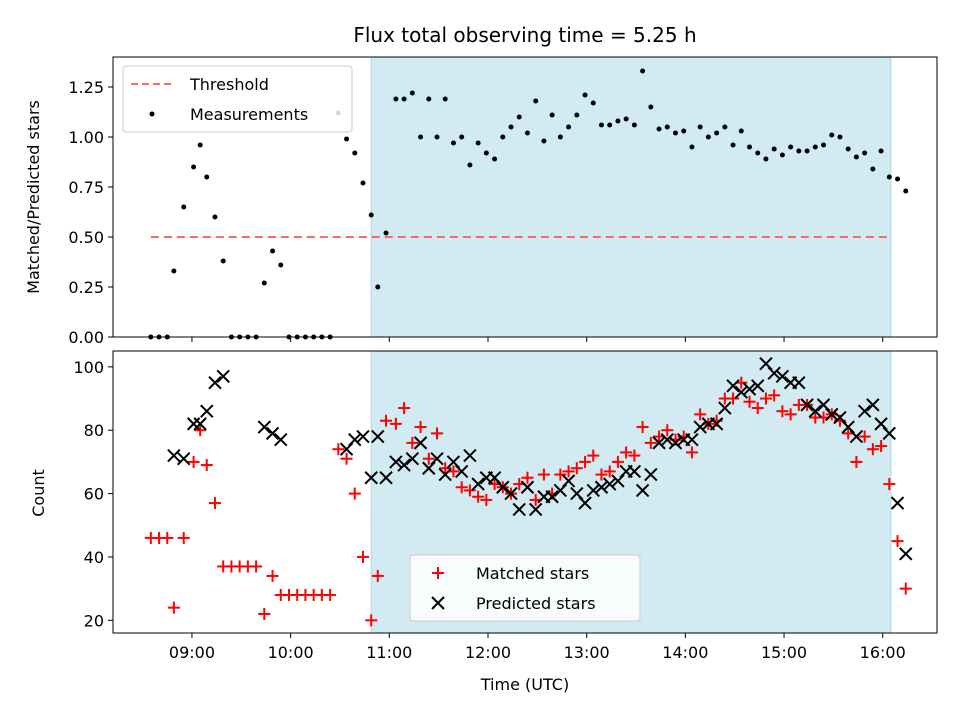  What do you see at coordinates (94, 494) in the screenshot?
I see `y-tick-label: 60` at bounding box center [94, 494].